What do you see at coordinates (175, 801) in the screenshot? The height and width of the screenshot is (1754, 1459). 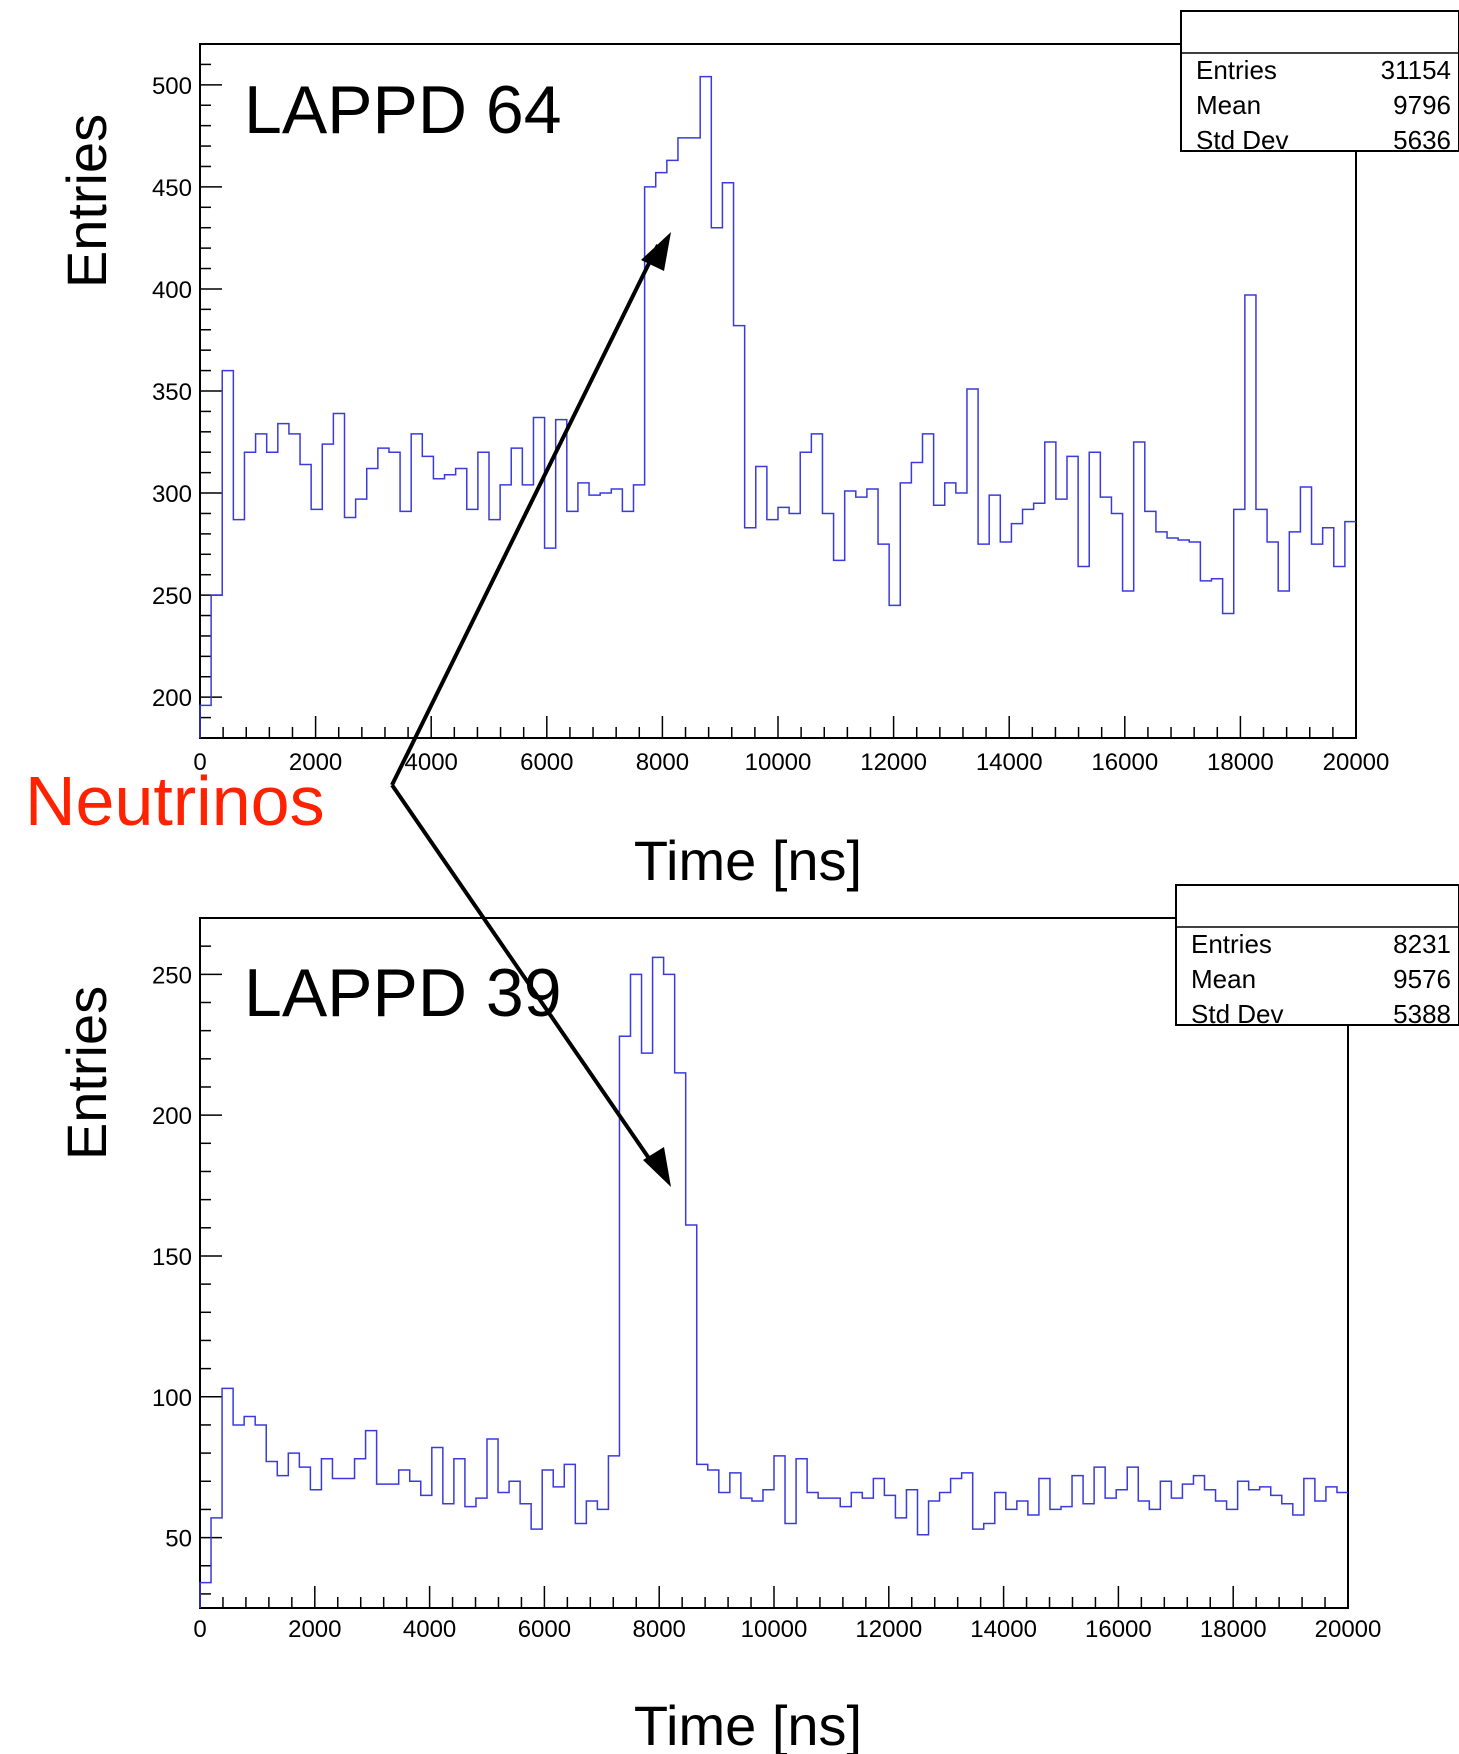 I see `neutrinos-annotation: Neutrinos` at bounding box center [175, 801].